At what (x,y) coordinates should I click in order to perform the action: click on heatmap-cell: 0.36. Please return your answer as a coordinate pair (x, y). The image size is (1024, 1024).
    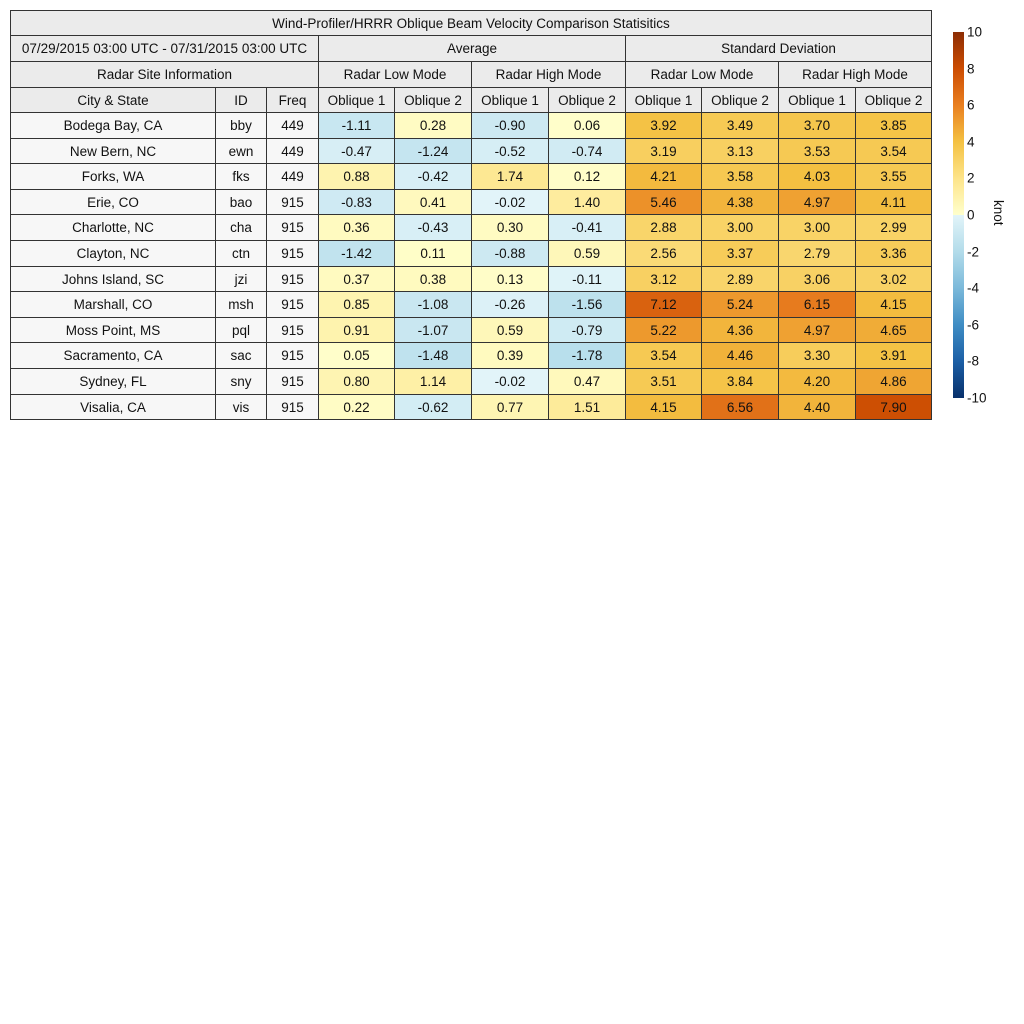
    Looking at the image, I should click on (357, 228).